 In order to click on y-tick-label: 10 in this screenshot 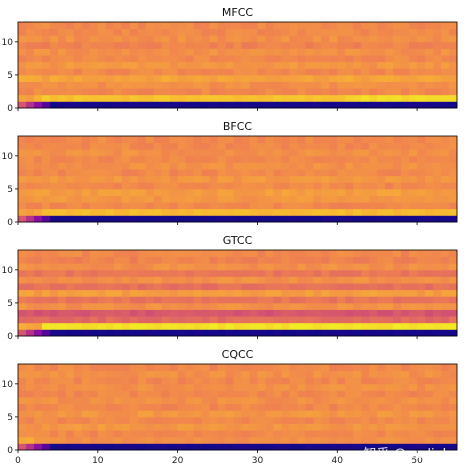, I will do `click(8, 157)`.